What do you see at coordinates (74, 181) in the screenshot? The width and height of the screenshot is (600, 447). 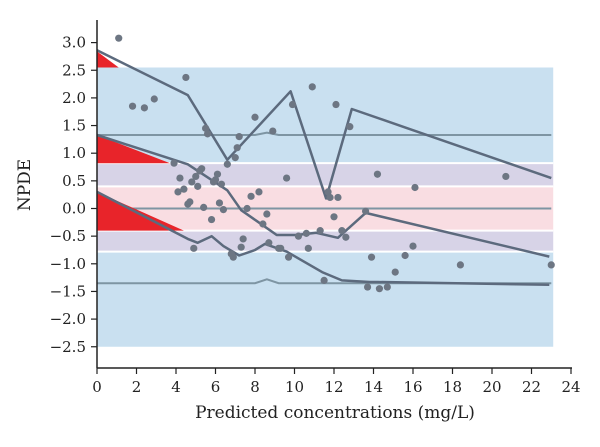 I see `y-tick-label: 0.5` at bounding box center [74, 181].